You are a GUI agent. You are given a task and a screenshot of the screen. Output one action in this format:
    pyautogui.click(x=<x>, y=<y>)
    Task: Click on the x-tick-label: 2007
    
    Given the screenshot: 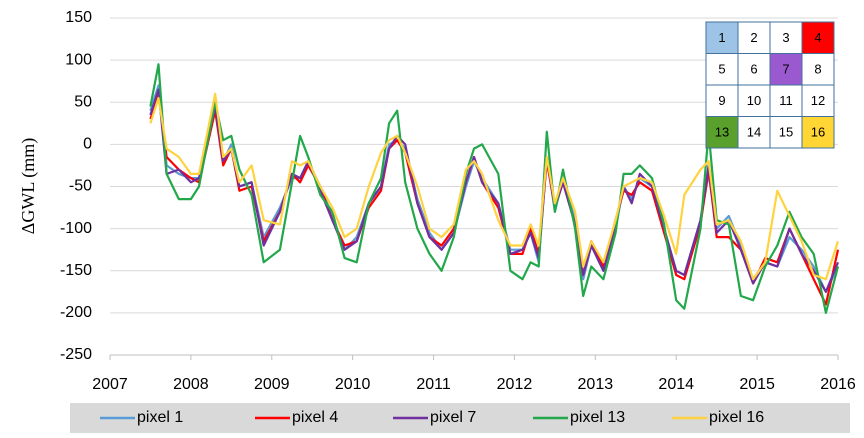 What is the action you would take?
    pyautogui.click(x=110, y=384)
    